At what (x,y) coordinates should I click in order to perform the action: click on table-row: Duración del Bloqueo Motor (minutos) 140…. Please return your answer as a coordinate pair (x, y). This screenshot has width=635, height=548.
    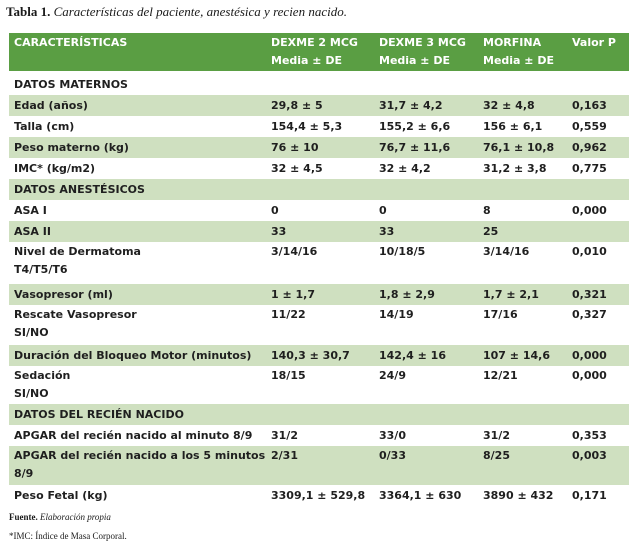
    Looking at the image, I should click on (319, 355).